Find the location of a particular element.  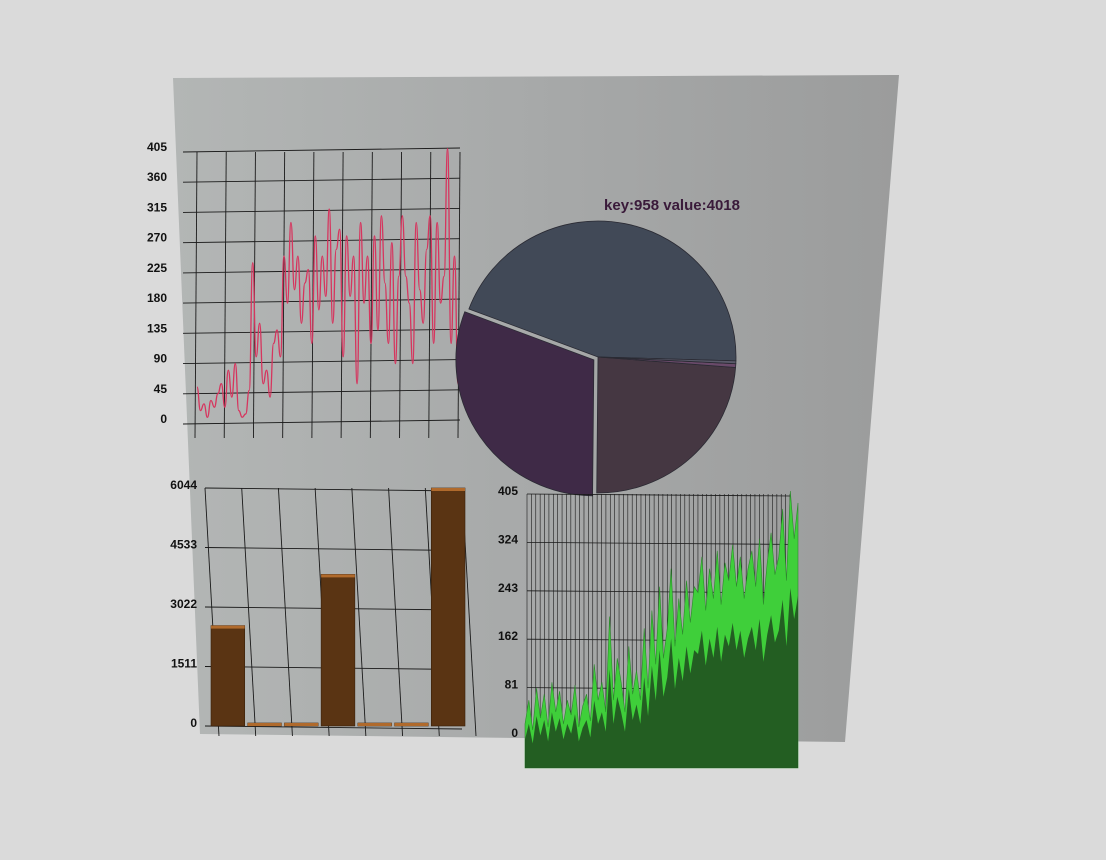

bar-y-tick-label: 6044 is located at coordinates (183, 485).